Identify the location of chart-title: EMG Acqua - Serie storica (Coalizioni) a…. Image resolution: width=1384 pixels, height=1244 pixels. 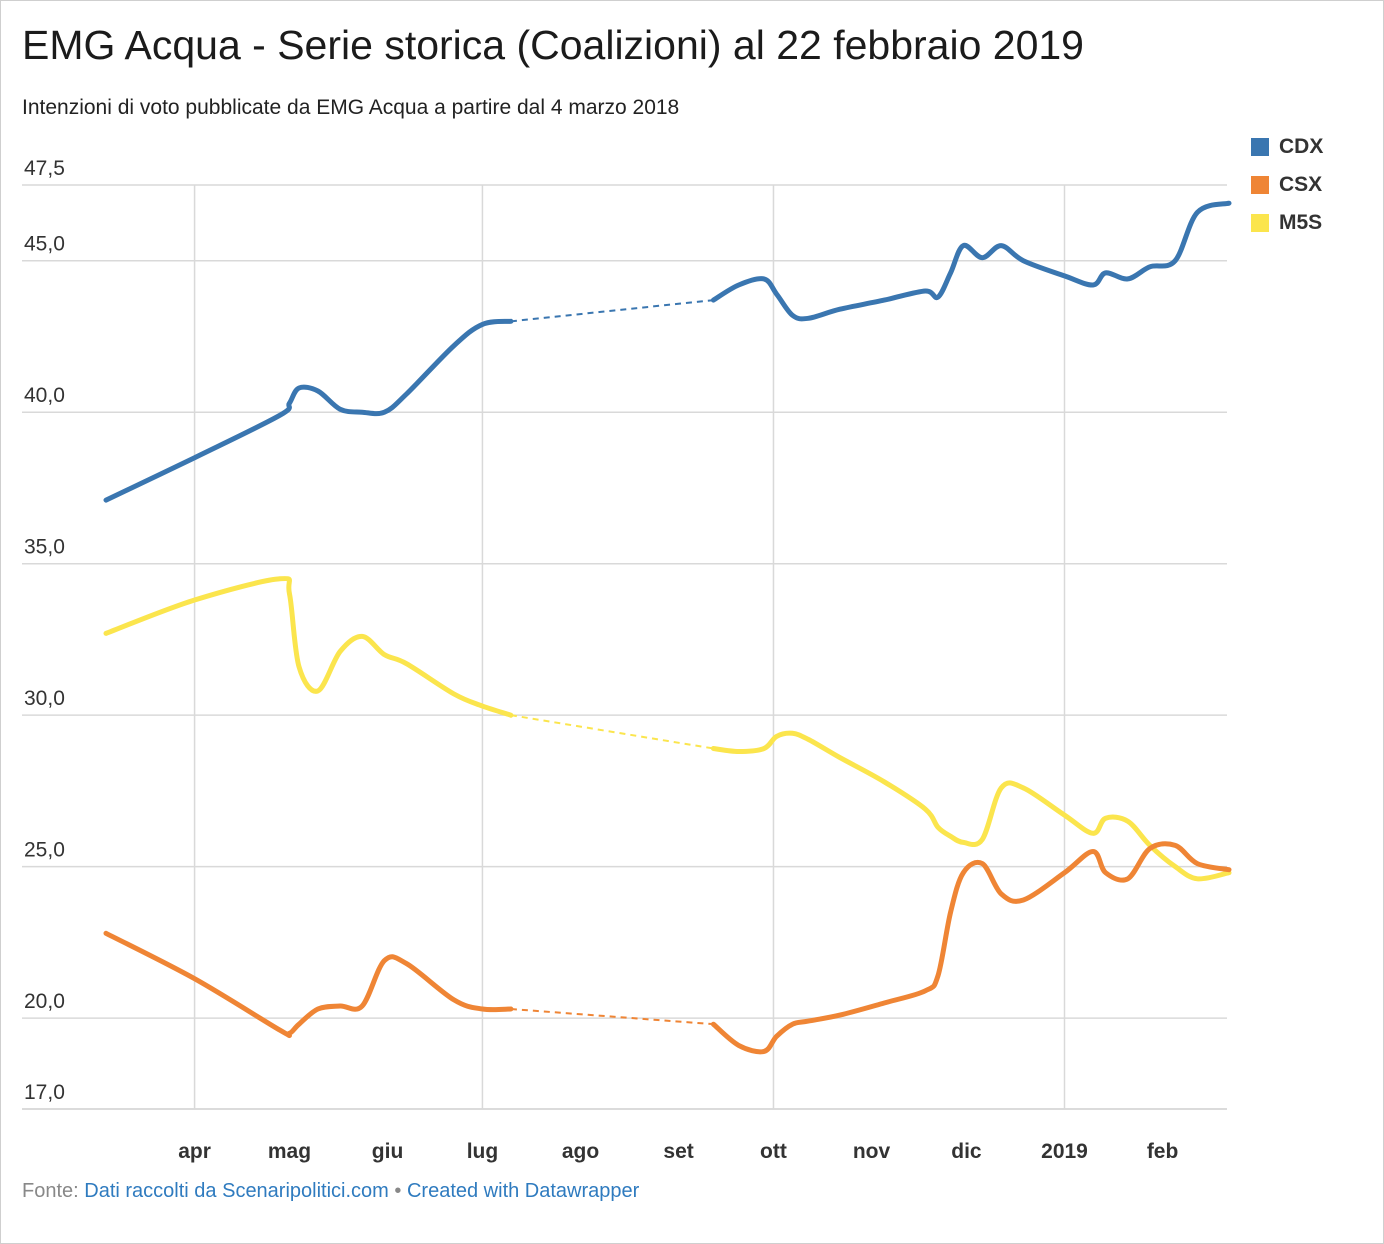
(553, 45).